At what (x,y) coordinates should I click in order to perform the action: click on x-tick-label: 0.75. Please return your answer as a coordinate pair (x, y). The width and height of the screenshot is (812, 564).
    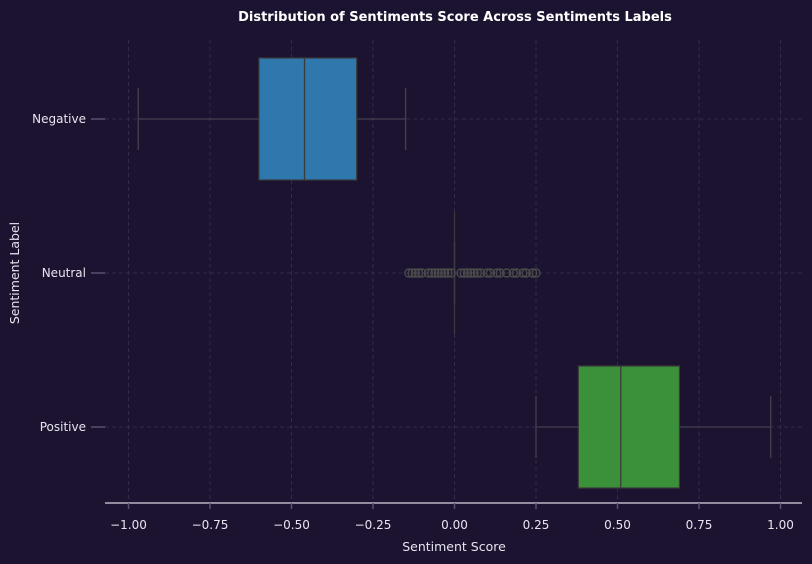
    Looking at the image, I should click on (699, 525).